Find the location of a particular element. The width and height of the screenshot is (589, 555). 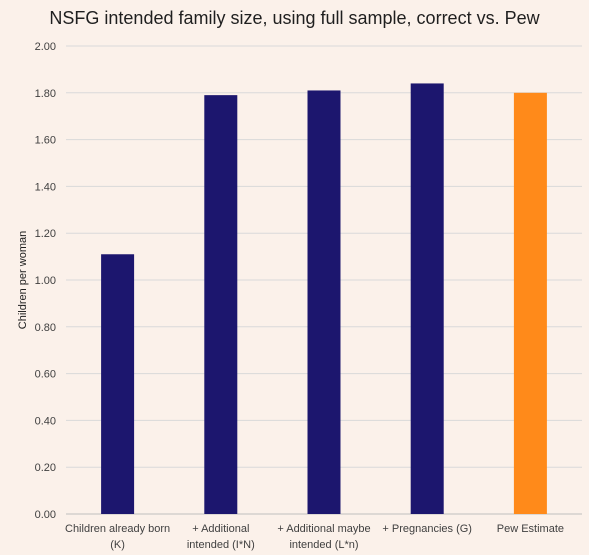

x-tick-label: + Additional maybe is located at coordinates (323, 529).